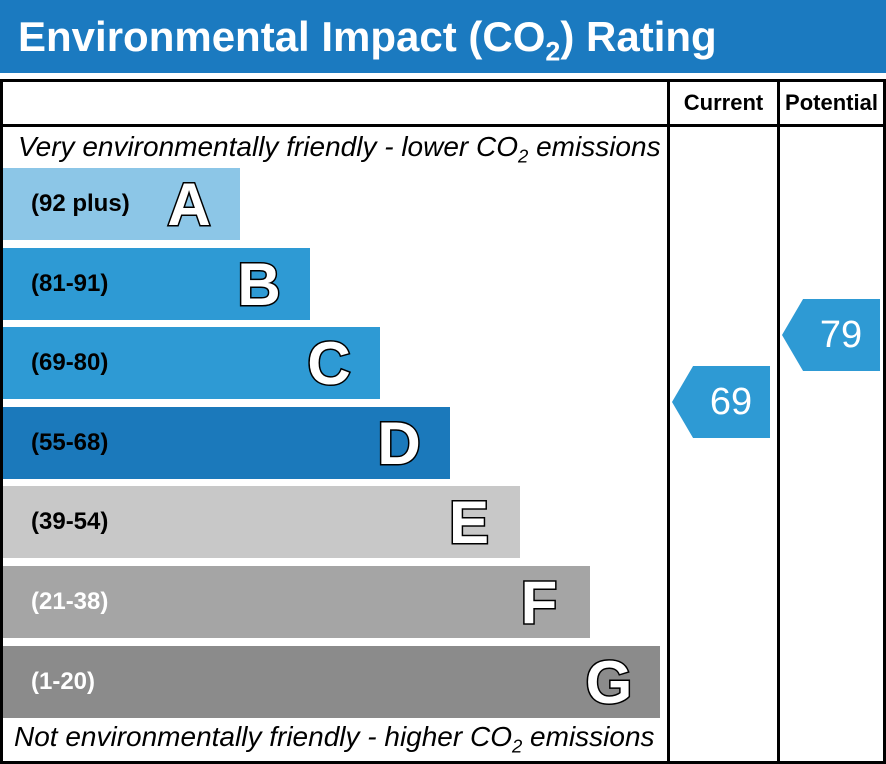 Image resolution: width=886 pixels, height=764 pixels. I want to click on potential-column-divider, so click(778, 421).